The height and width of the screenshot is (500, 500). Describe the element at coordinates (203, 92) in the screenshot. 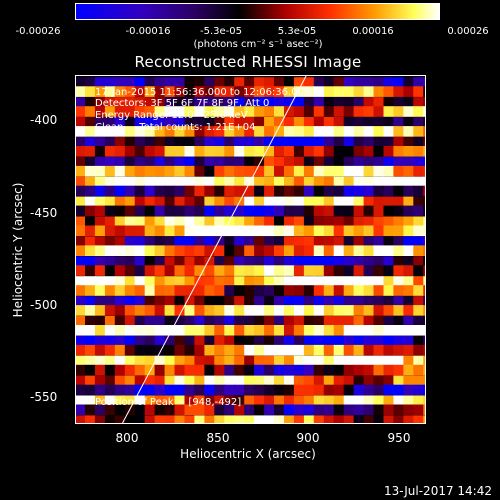

I see `annotation-time-range: 17-Jan-2015 11:56:36.000 to 12:06:36.000` at that location.